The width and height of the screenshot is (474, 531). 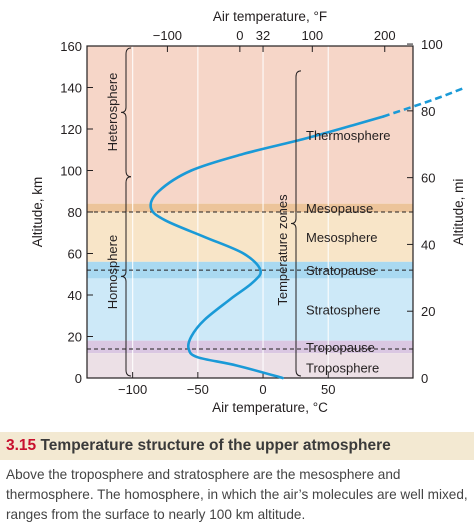 What do you see at coordinates (424, 378) in the screenshot?
I see `right-tick-label: 0` at bounding box center [424, 378].